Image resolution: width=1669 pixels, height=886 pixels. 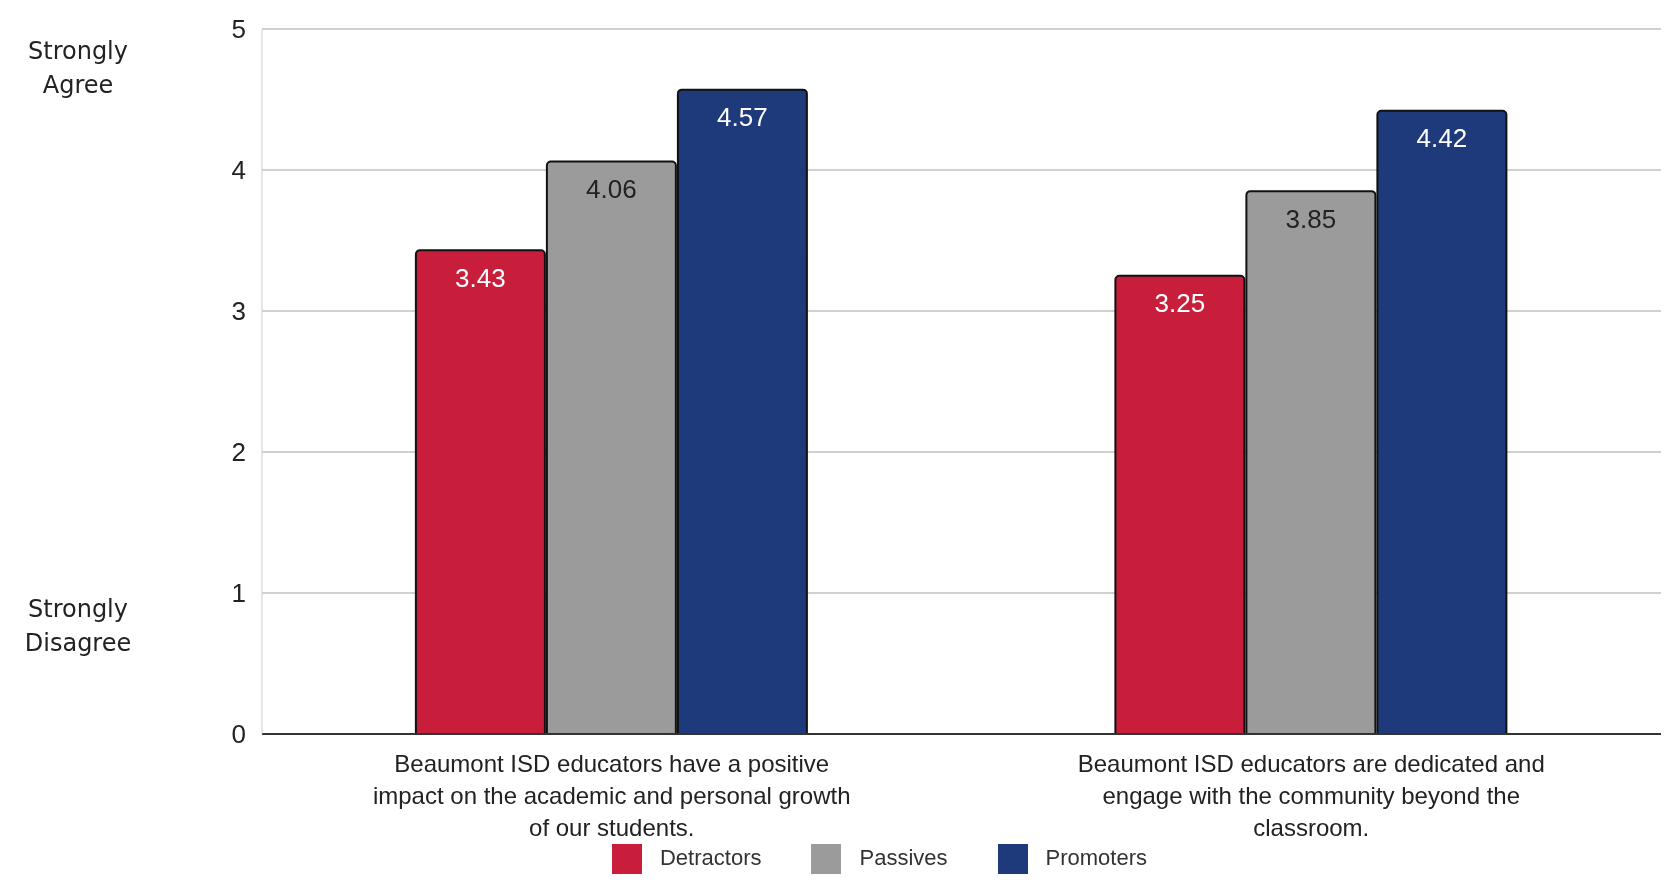 I want to click on y-tick-label: 1, so click(x=238, y=593).